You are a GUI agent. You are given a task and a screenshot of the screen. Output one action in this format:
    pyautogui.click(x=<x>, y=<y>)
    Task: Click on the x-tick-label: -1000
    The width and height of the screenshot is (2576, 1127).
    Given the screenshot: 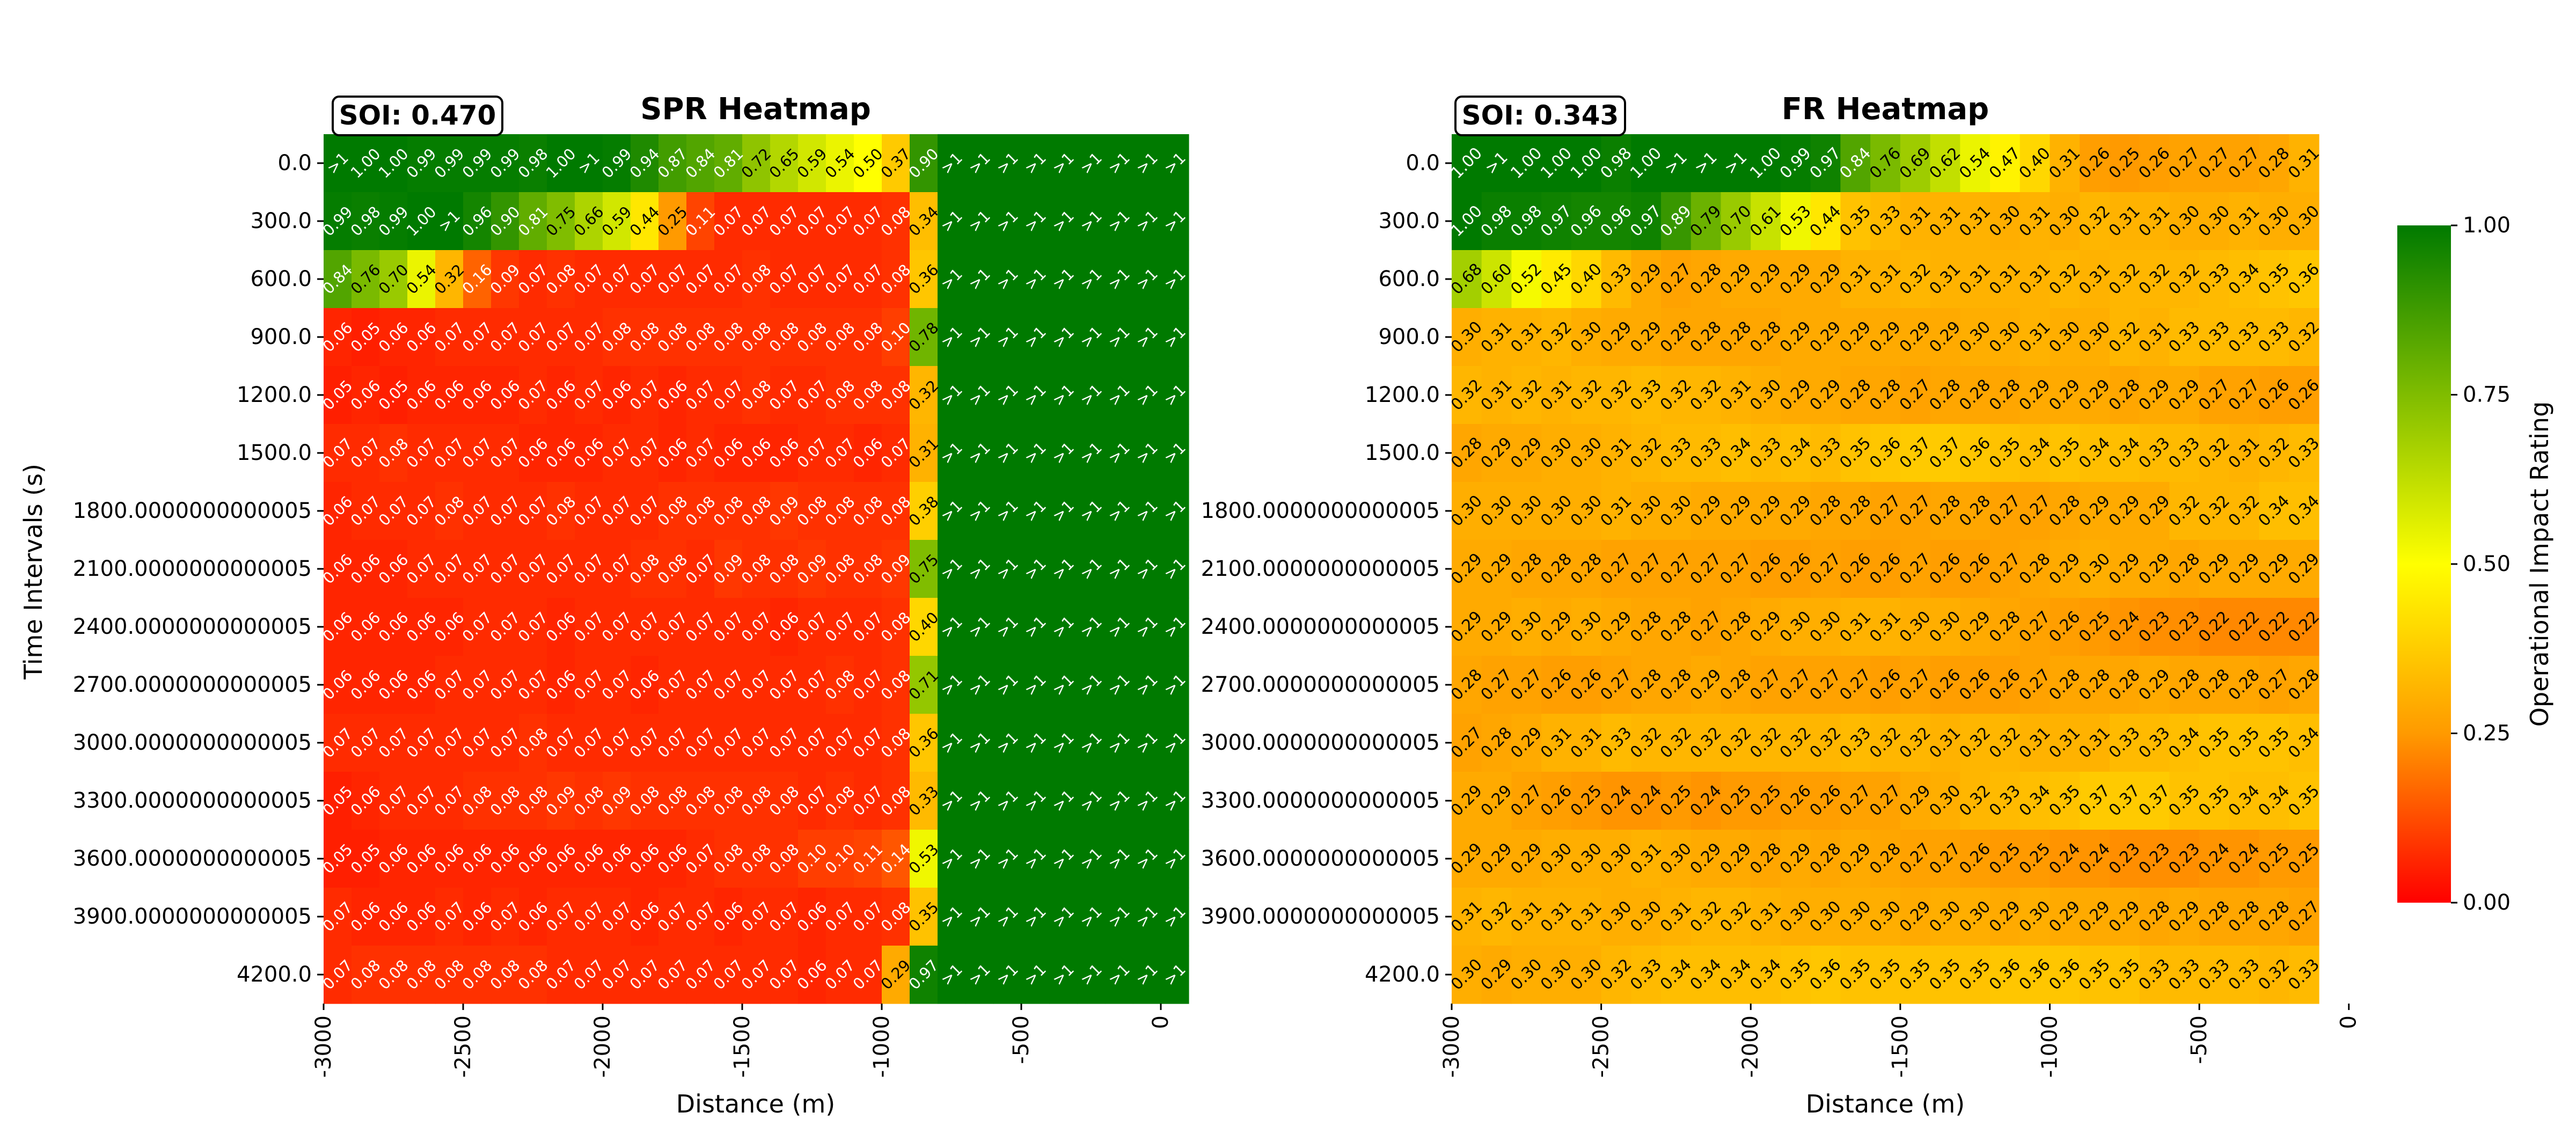 What is the action you would take?
    pyautogui.click(x=2049, y=1046)
    